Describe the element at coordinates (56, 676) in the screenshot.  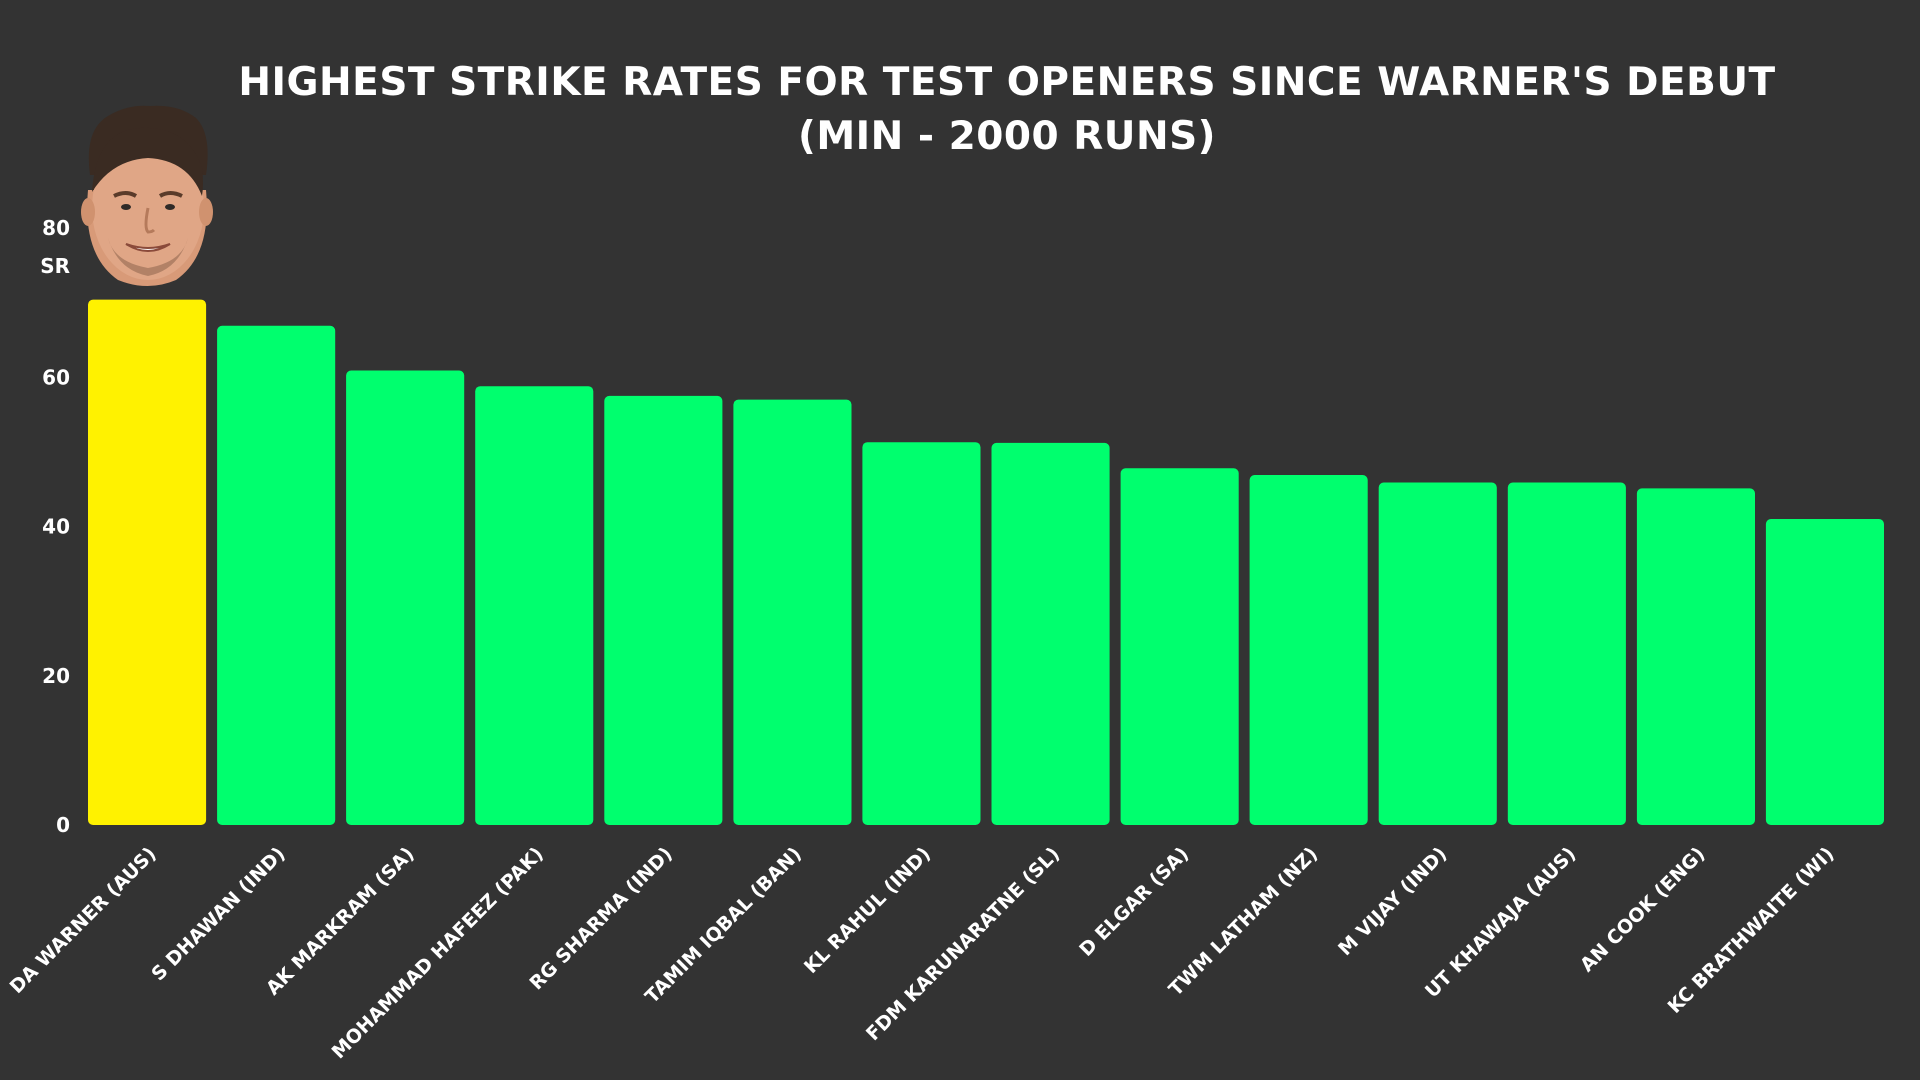
I see `y-tick-label: 20` at that location.